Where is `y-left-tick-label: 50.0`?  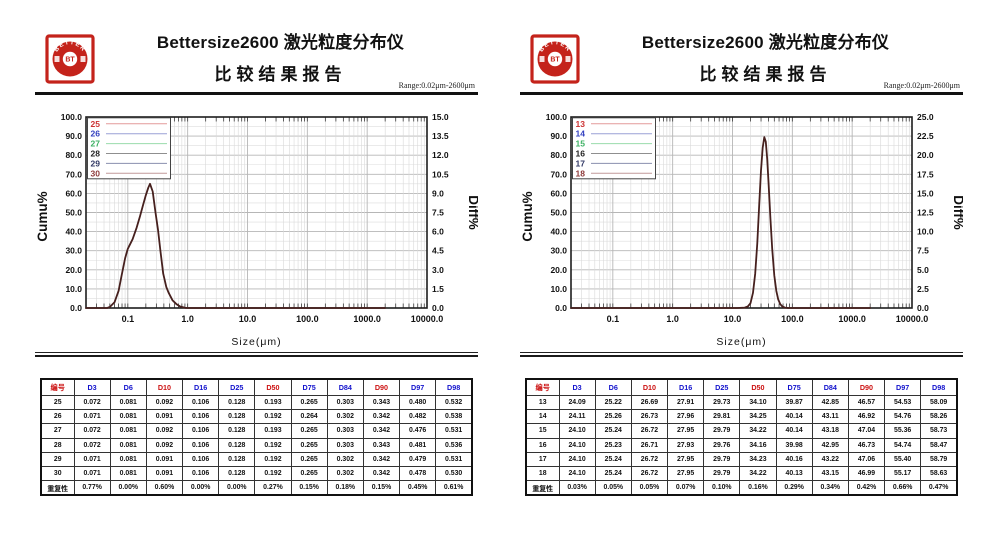
y-left-tick-label: 50.0 is located at coordinates (73, 213).